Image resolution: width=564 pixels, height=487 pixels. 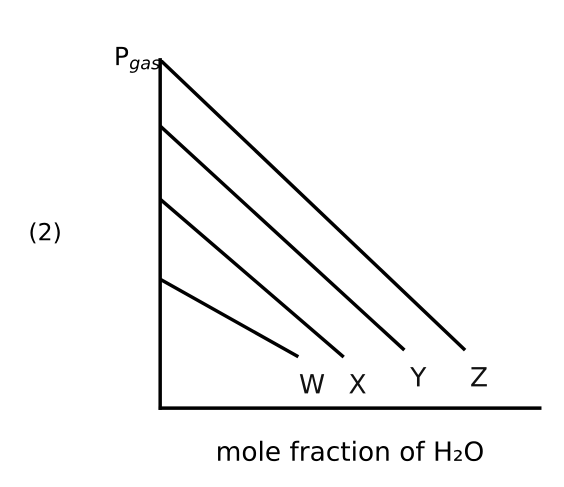 I want to click on y-axis-title: P$_{gas}$, so click(x=138, y=59).